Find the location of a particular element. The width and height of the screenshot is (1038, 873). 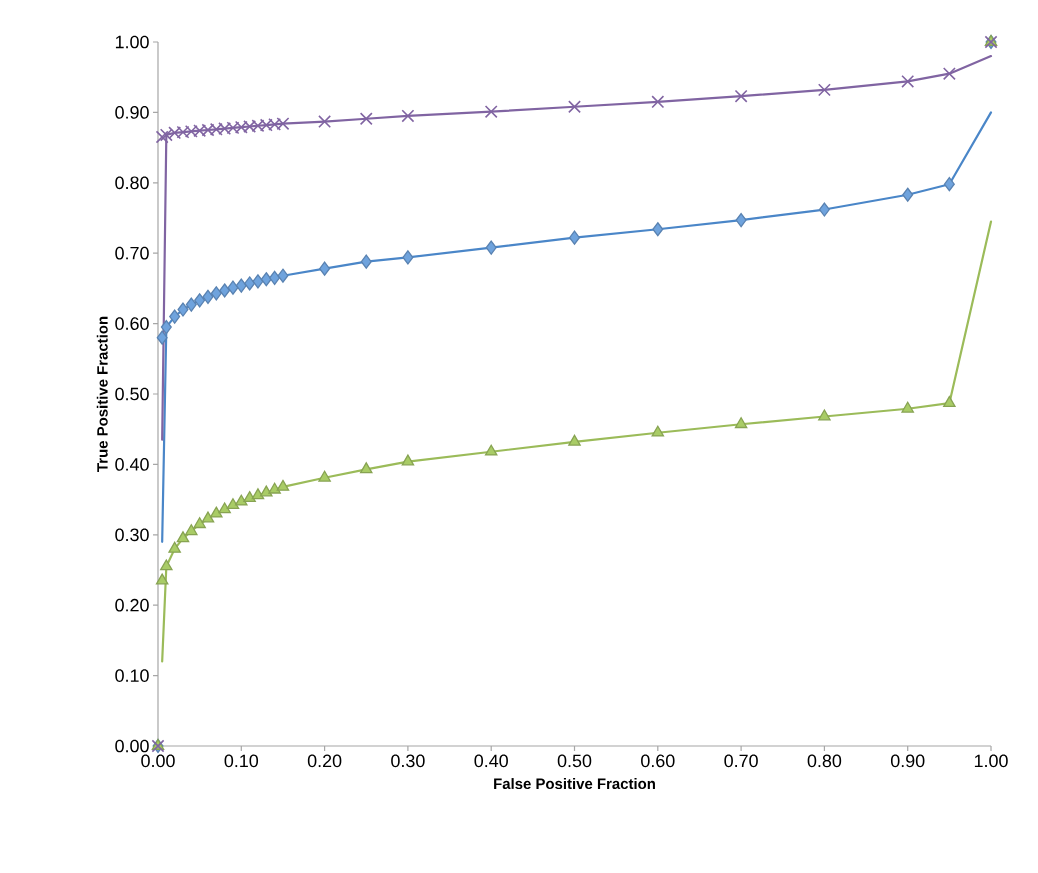

y-tick-label: 0.70 is located at coordinates (132, 253).